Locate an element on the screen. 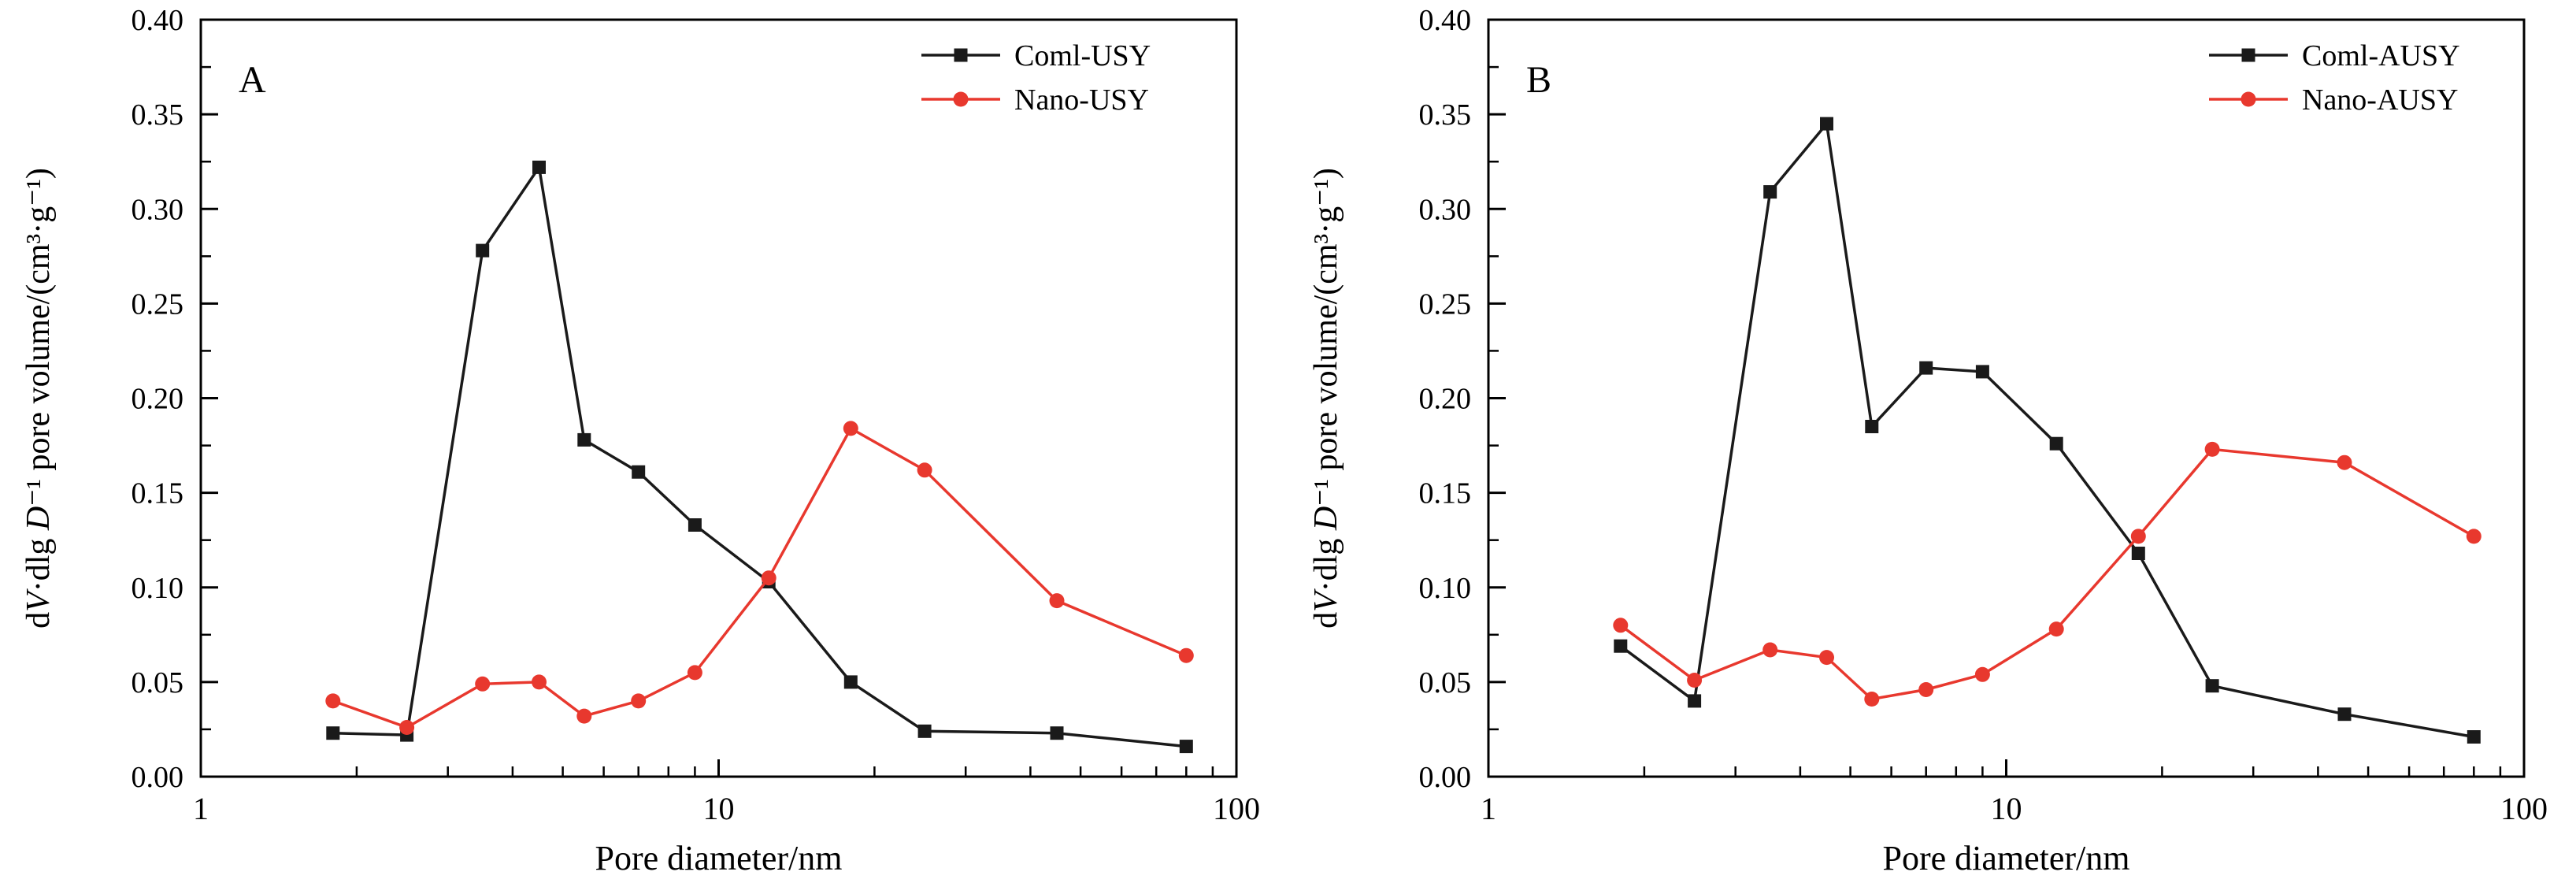 The height and width of the screenshot is (883, 2576). panel-letter: A is located at coordinates (252, 80).